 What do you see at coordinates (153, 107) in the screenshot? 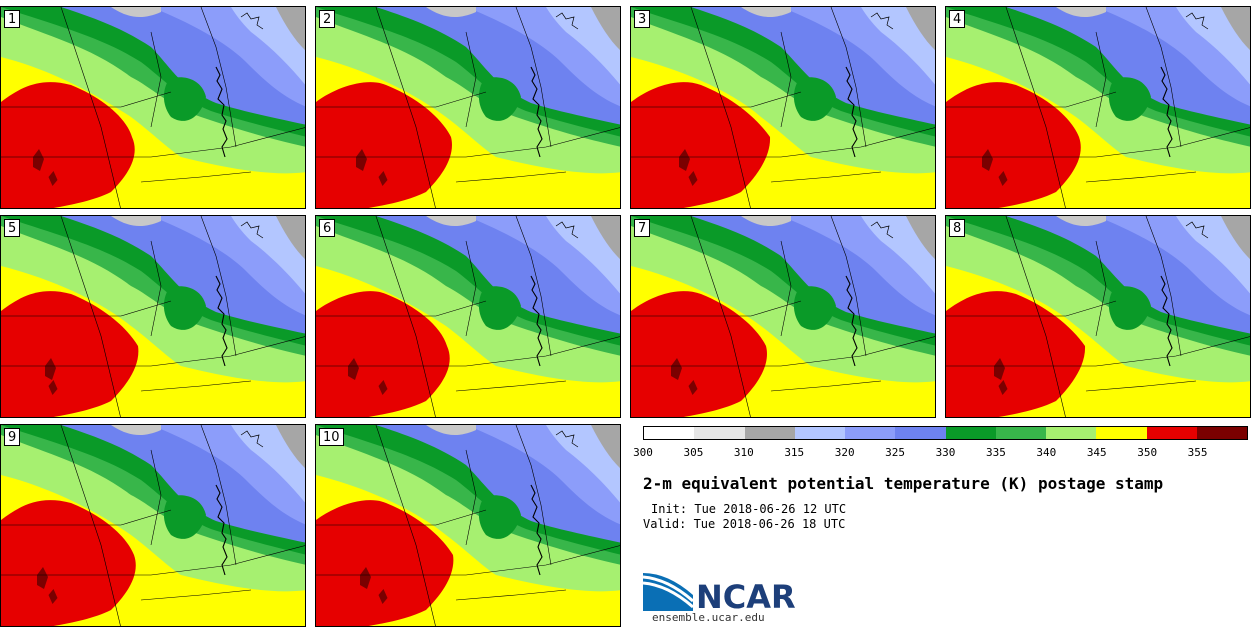
I see `map-panel: 1` at bounding box center [153, 107].